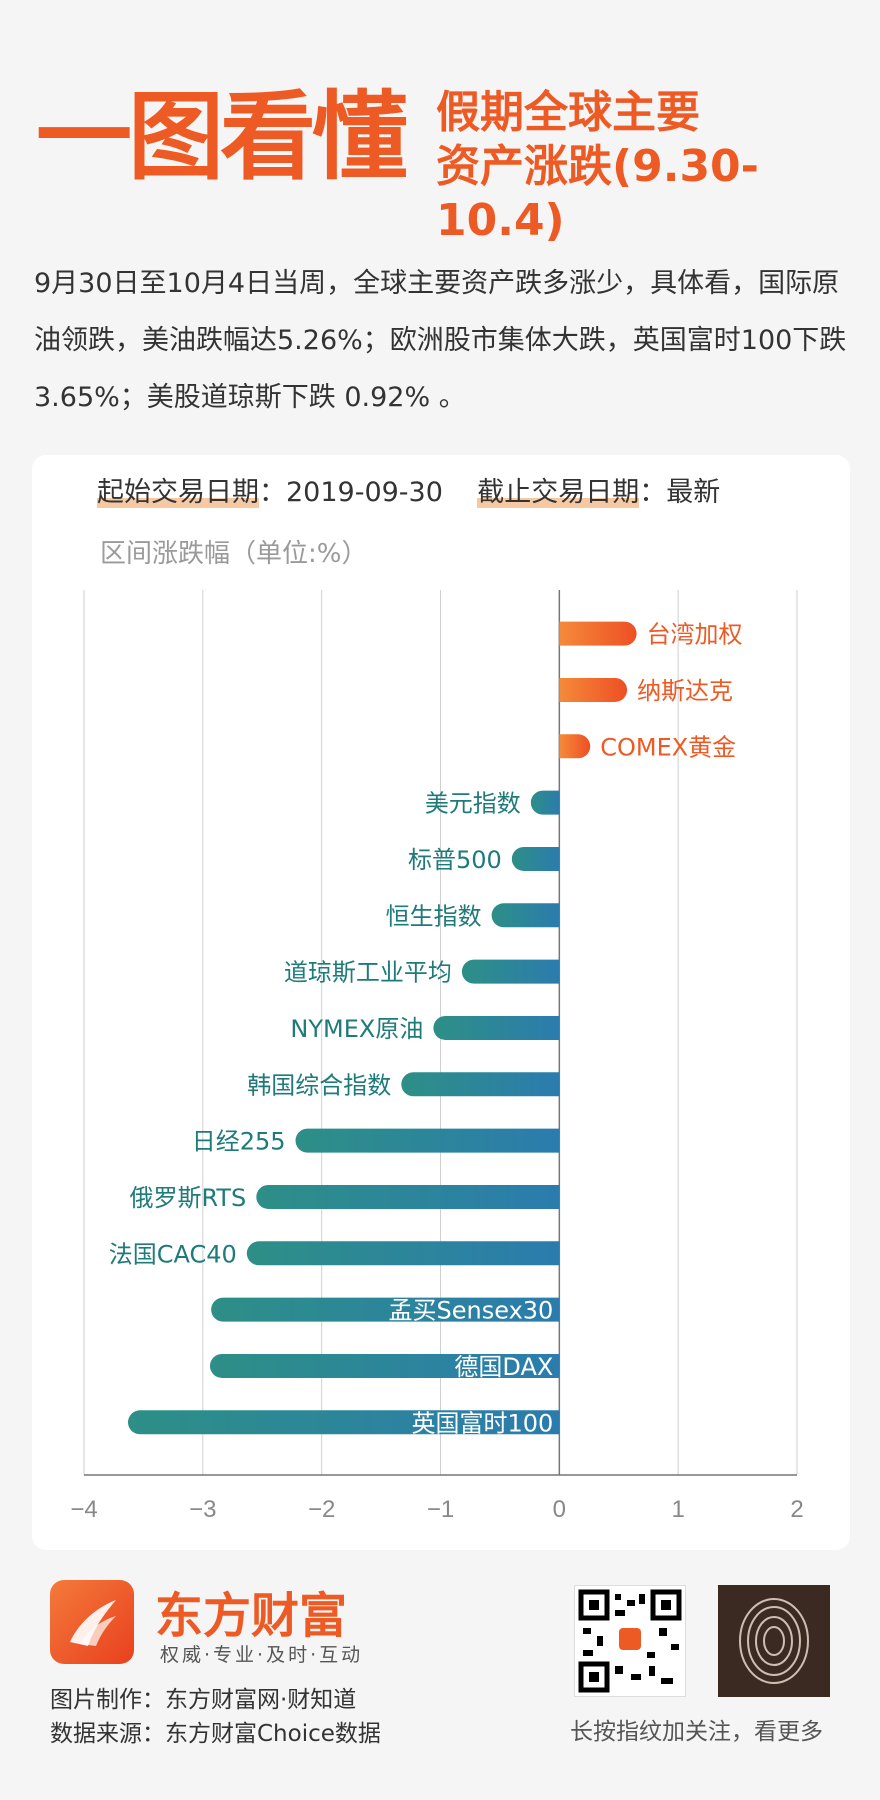 The image size is (880, 1800). What do you see at coordinates (455, 860) in the screenshot?
I see `category-label: 标普500` at bounding box center [455, 860].